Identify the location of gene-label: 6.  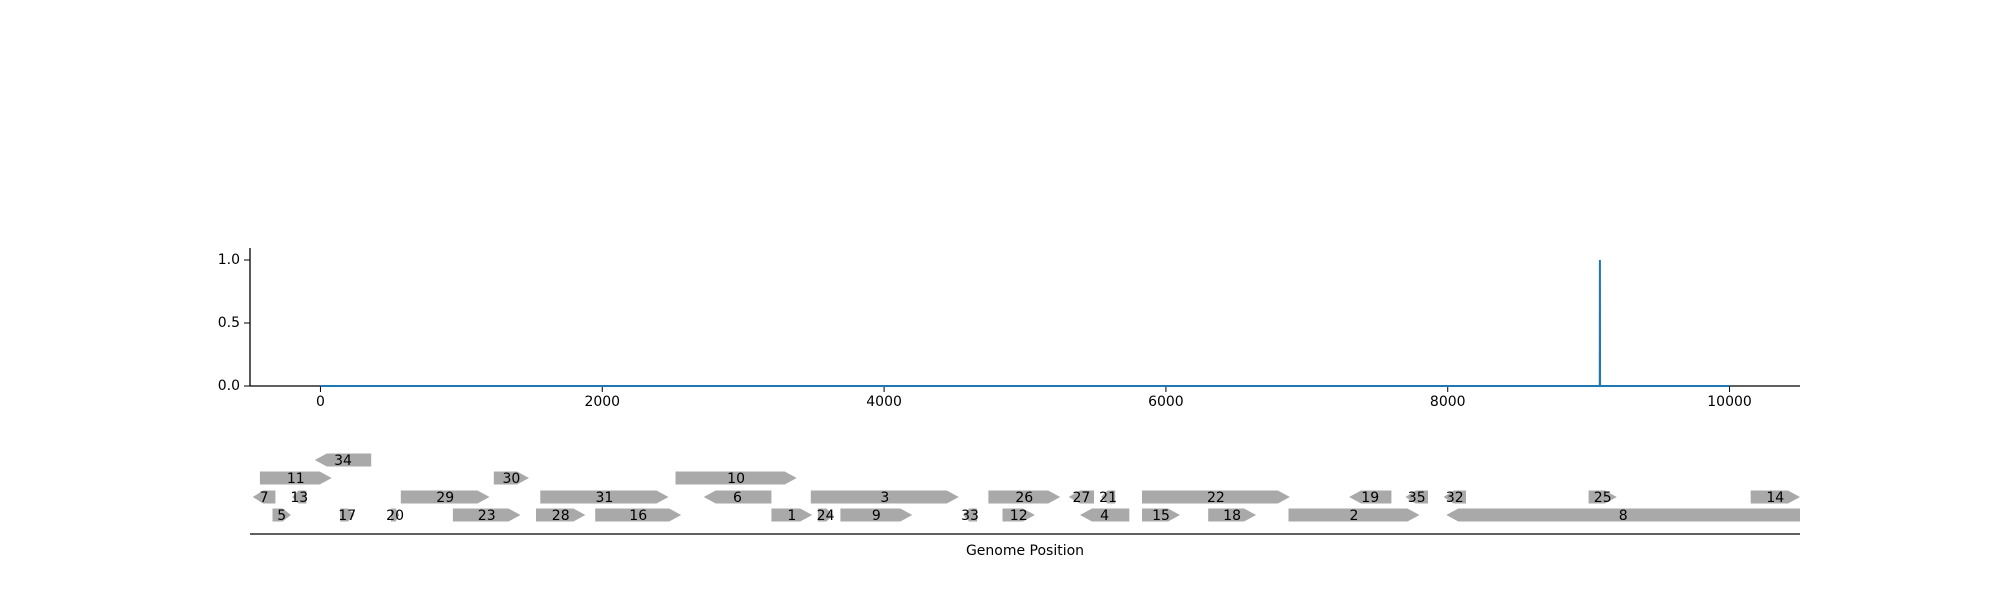
(737, 498).